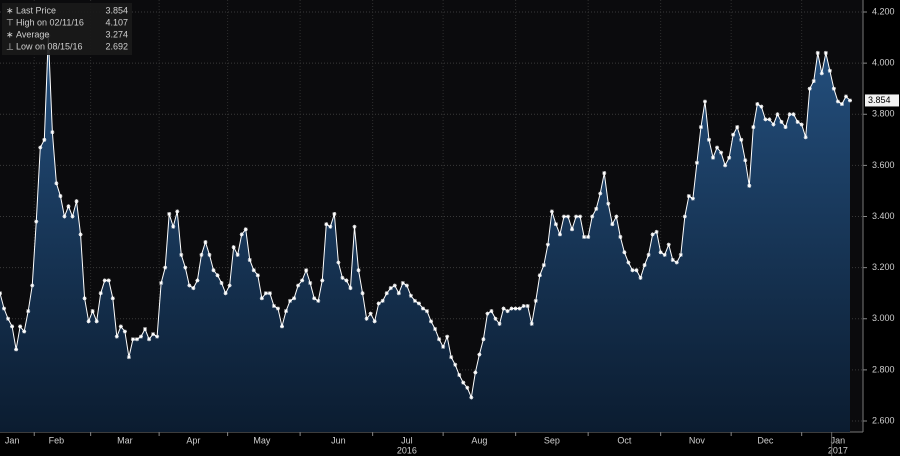  What do you see at coordinates (883, 114) in the screenshot?
I see `y-tick-label: 3.800` at bounding box center [883, 114].